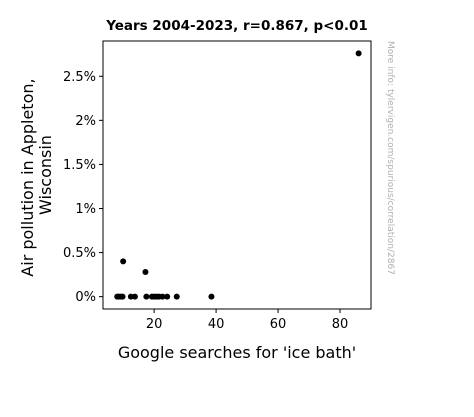 This screenshot has height=417, width=474. Describe the element at coordinates (79, 253) in the screenshot. I see `y-tick-label: 0.5%` at that location.